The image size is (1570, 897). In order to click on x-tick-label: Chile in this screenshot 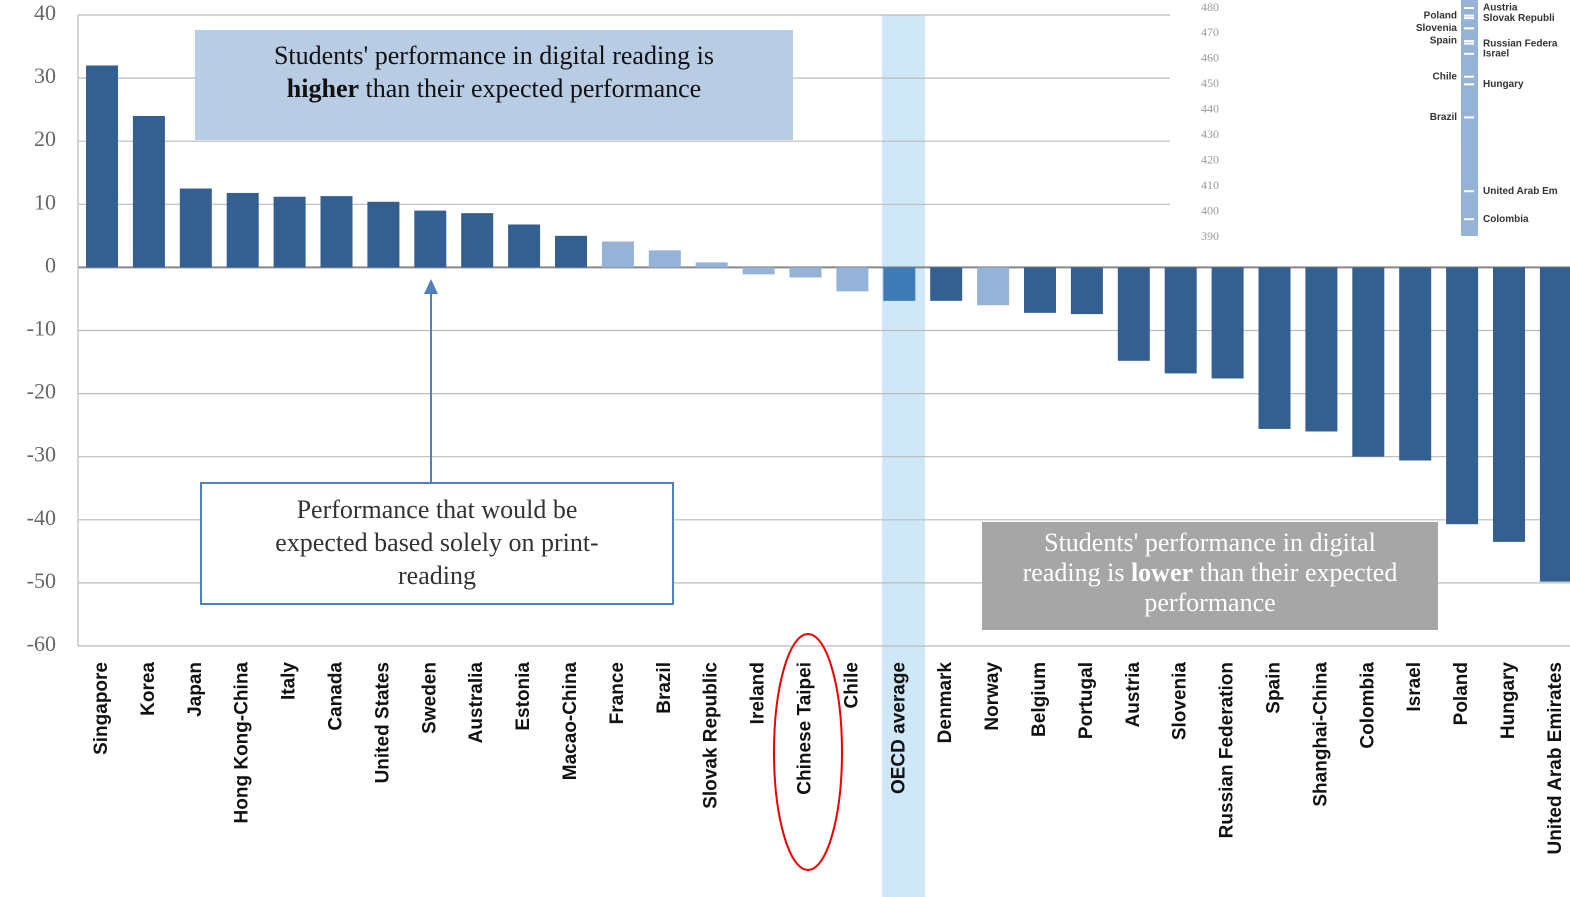, I will do `click(851, 685)`.